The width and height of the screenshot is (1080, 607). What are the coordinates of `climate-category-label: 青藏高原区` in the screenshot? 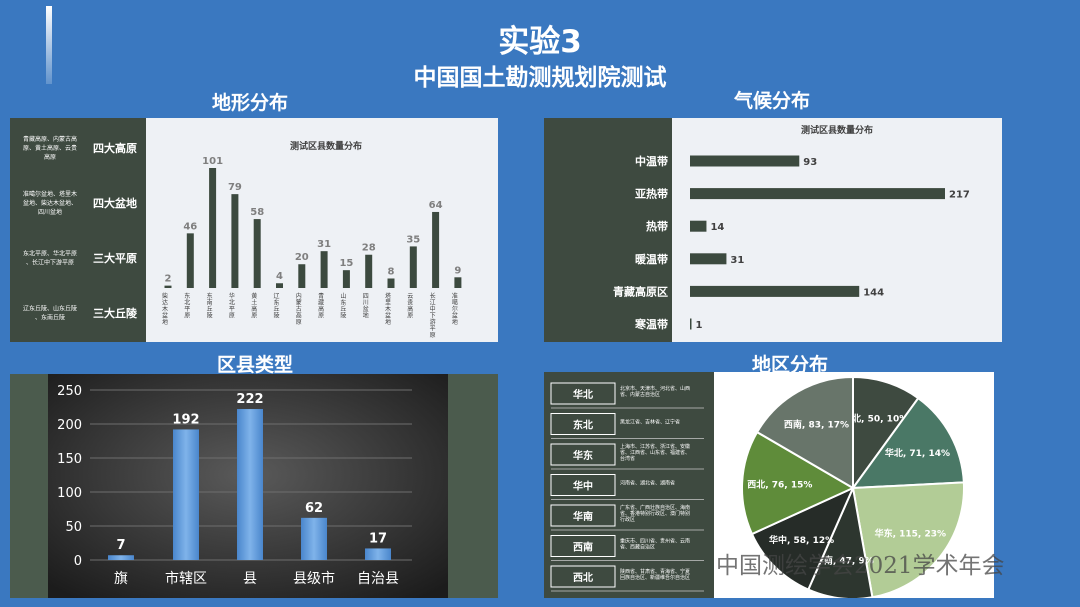 It's located at (640, 291).